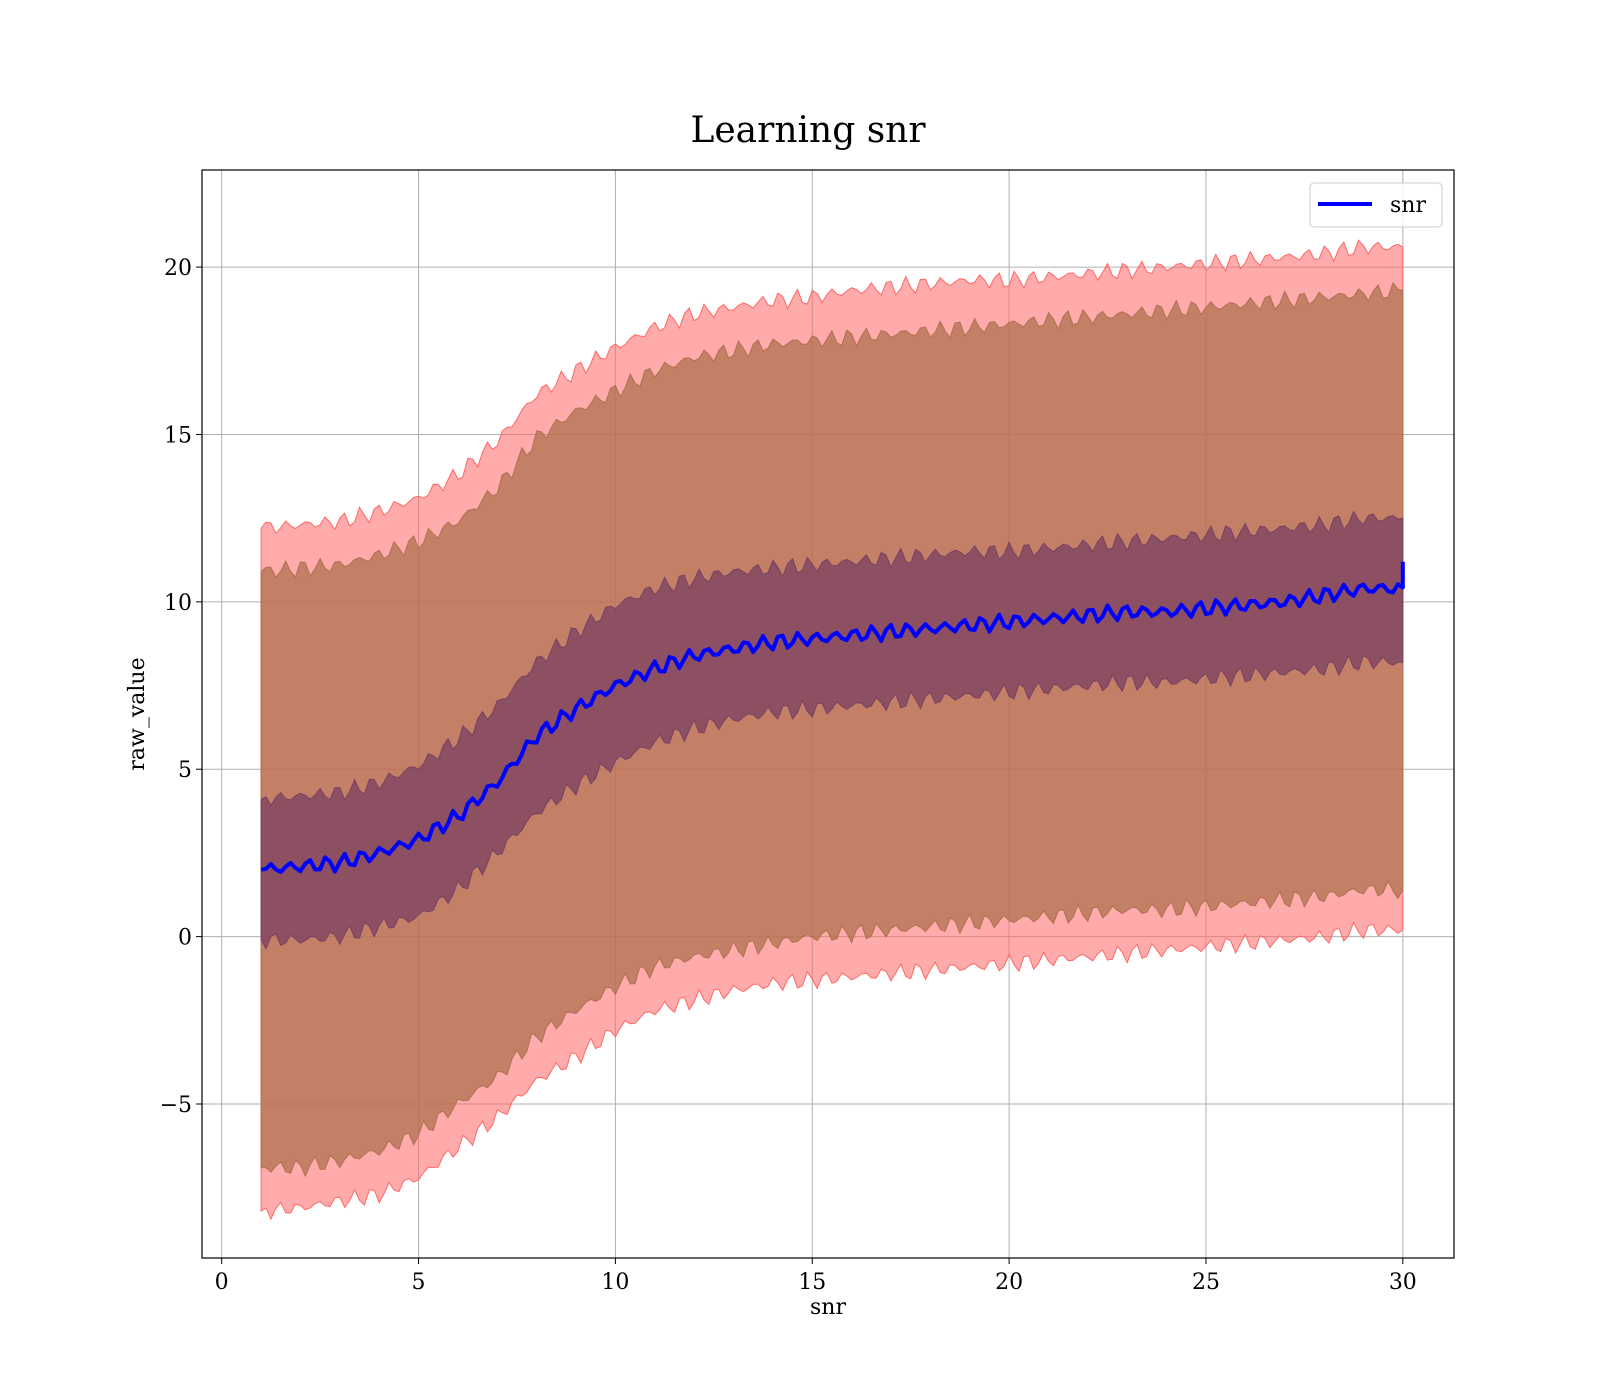 The height and width of the screenshot is (1400, 1600). What do you see at coordinates (137, 713) in the screenshot?
I see `y-axis-label: raw_value` at bounding box center [137, 713].